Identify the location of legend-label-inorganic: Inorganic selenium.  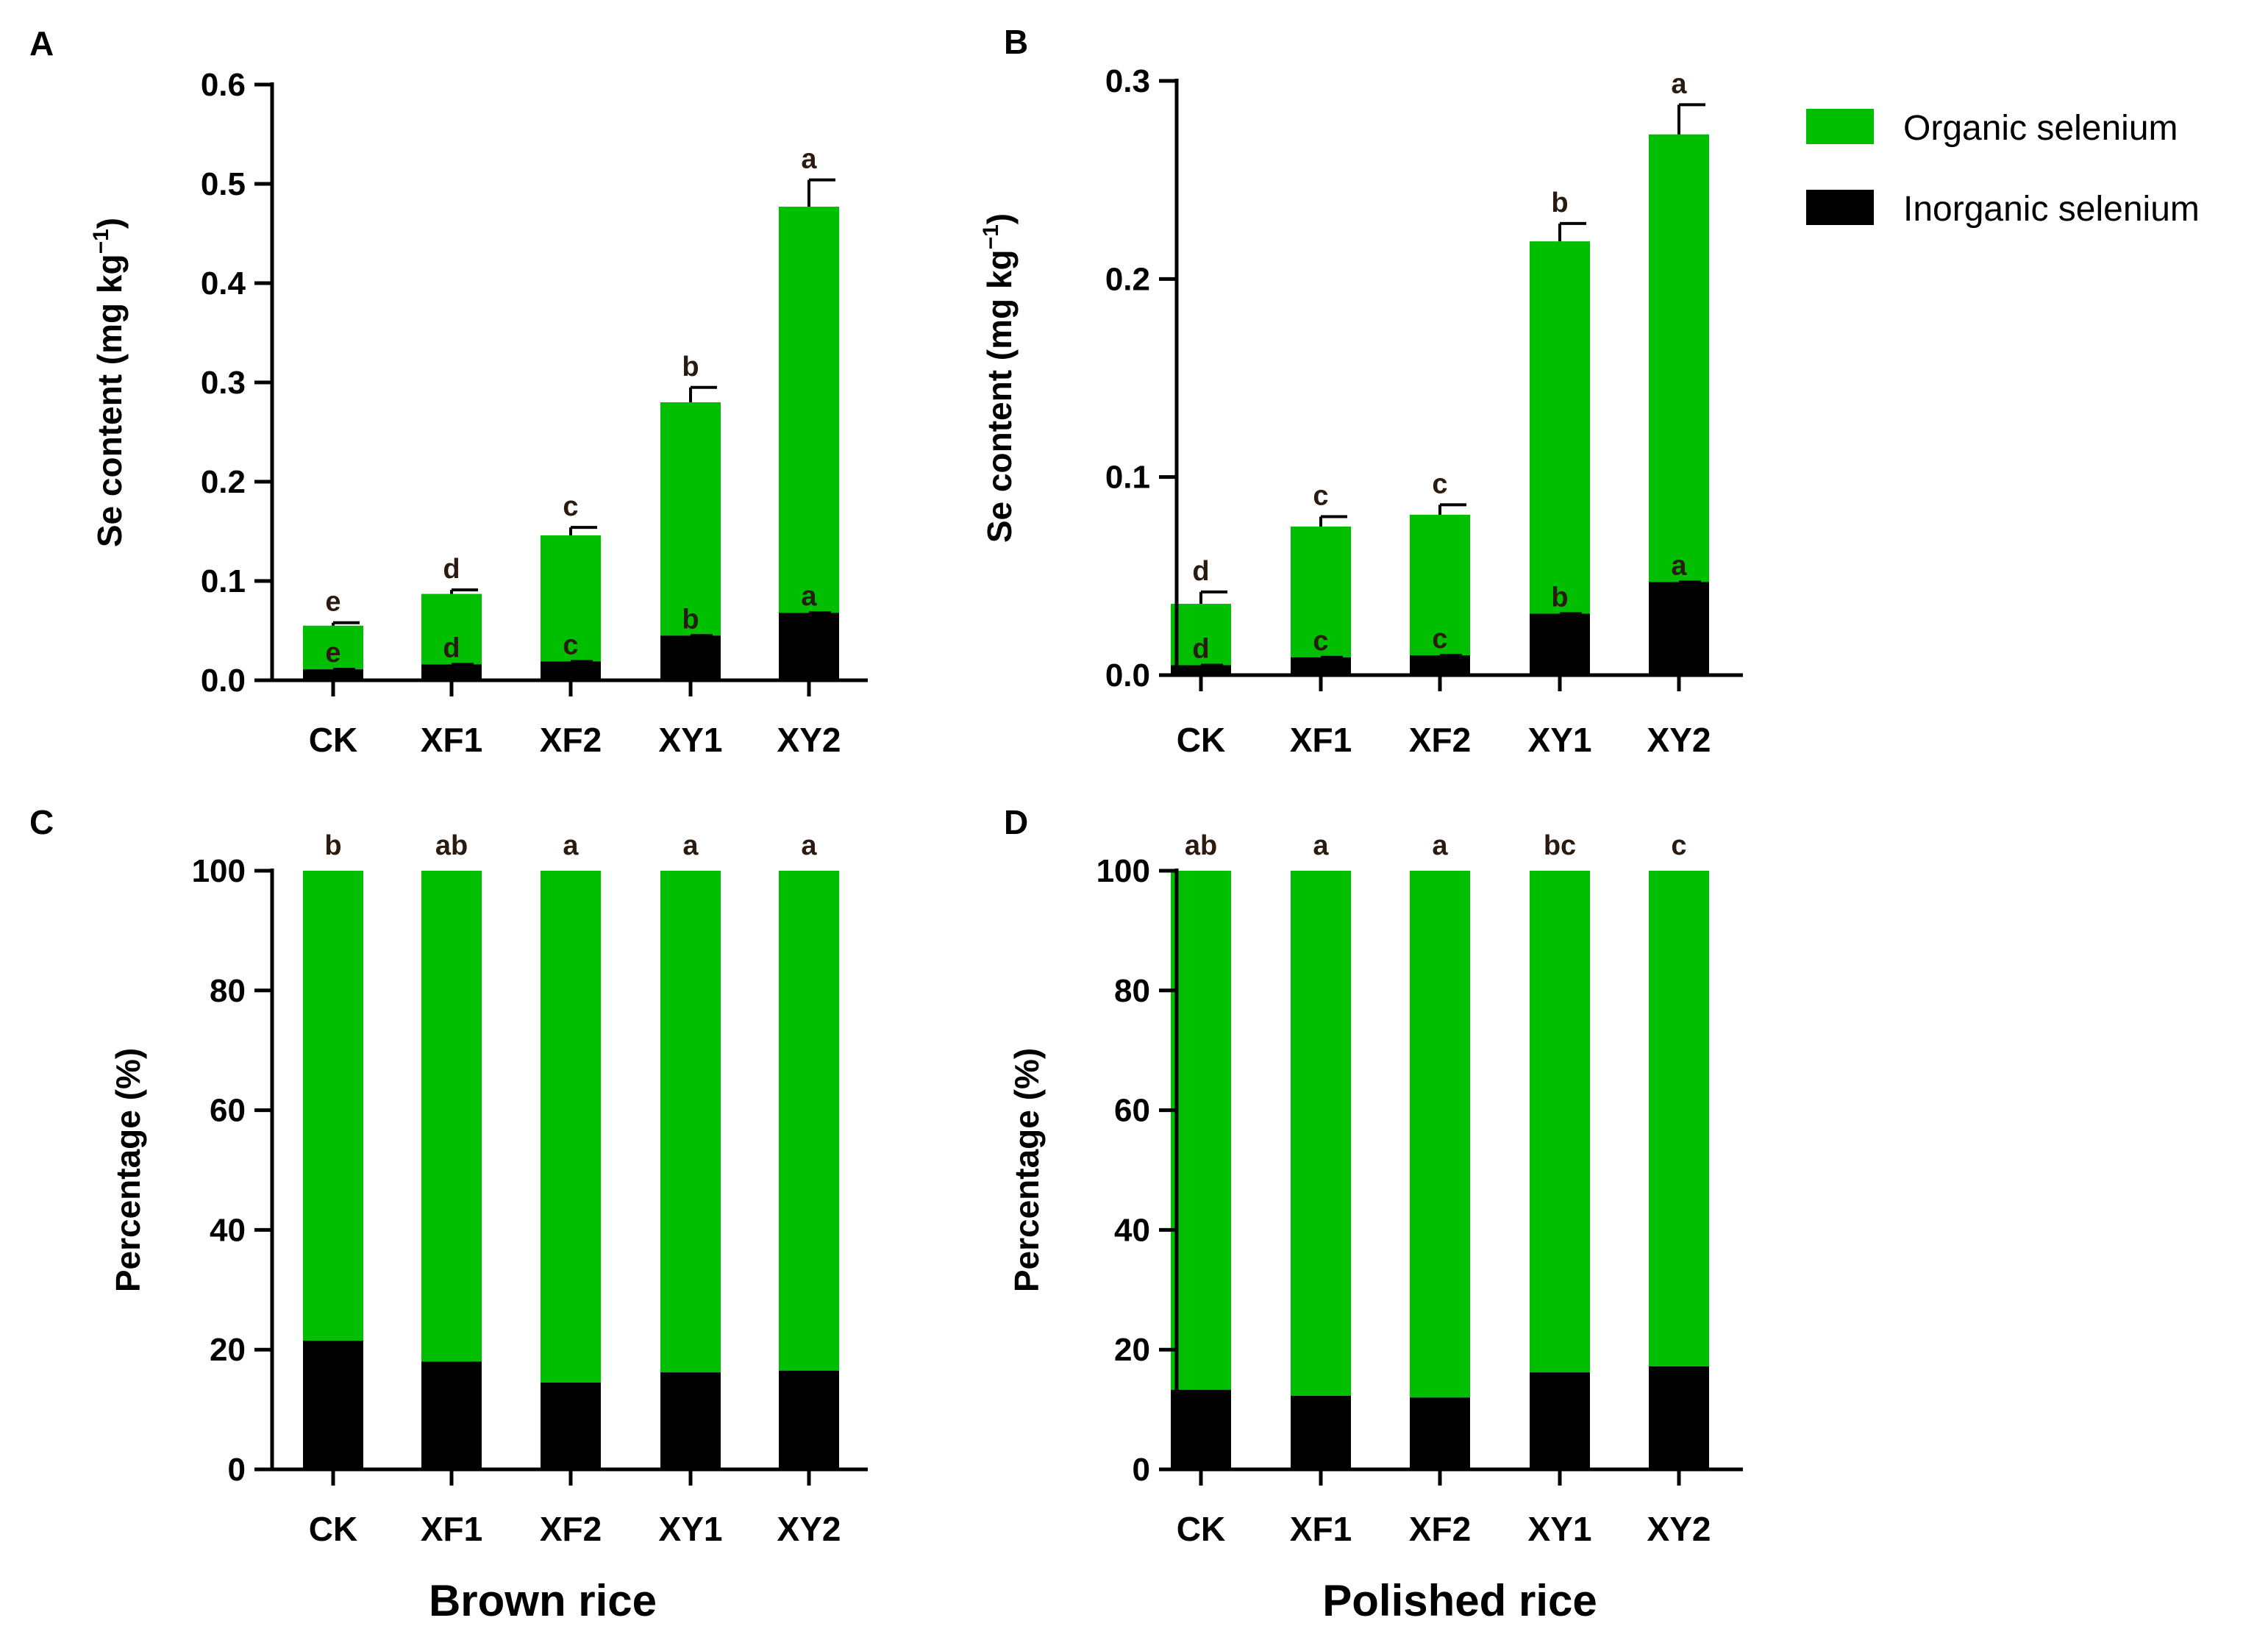
(2051, 209).